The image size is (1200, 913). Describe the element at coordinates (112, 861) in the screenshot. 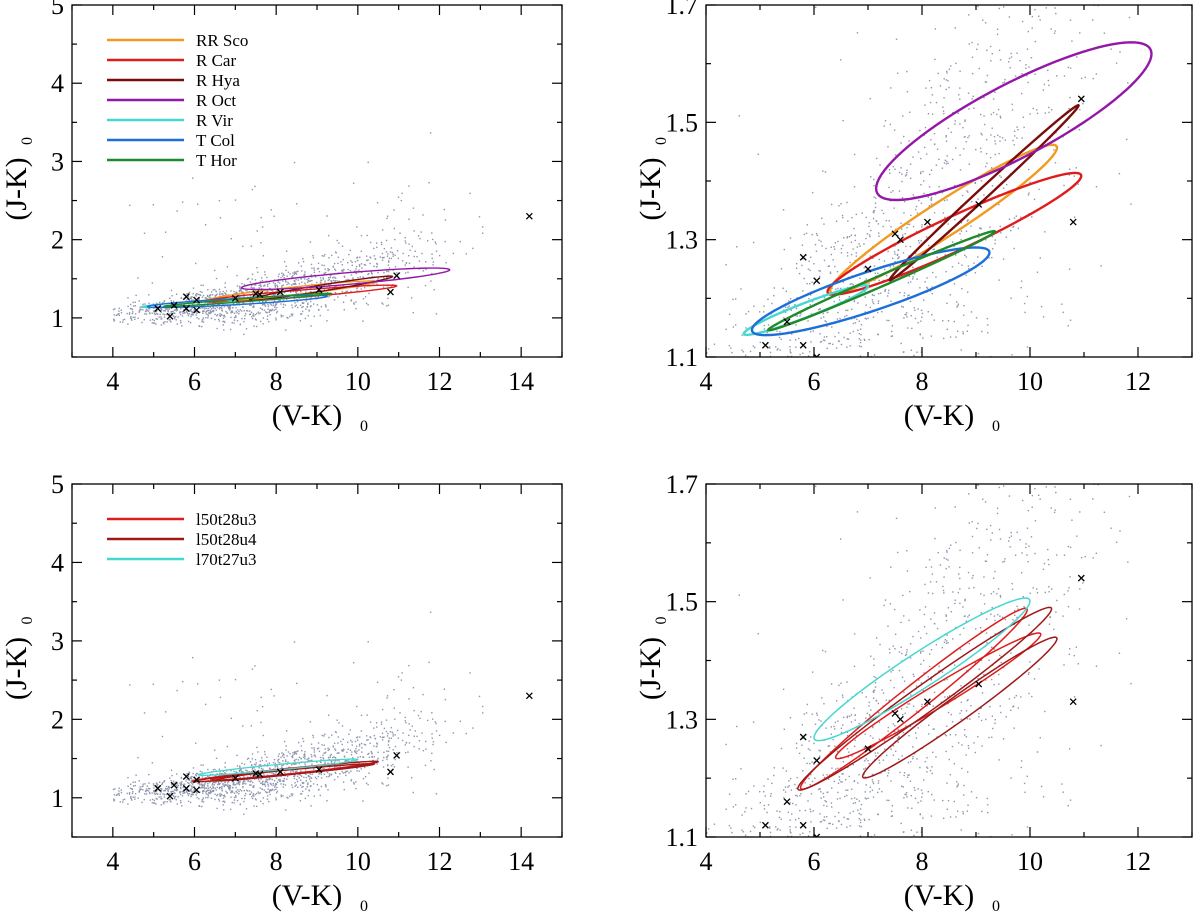

I see `x-tick-label: 4` at that location.